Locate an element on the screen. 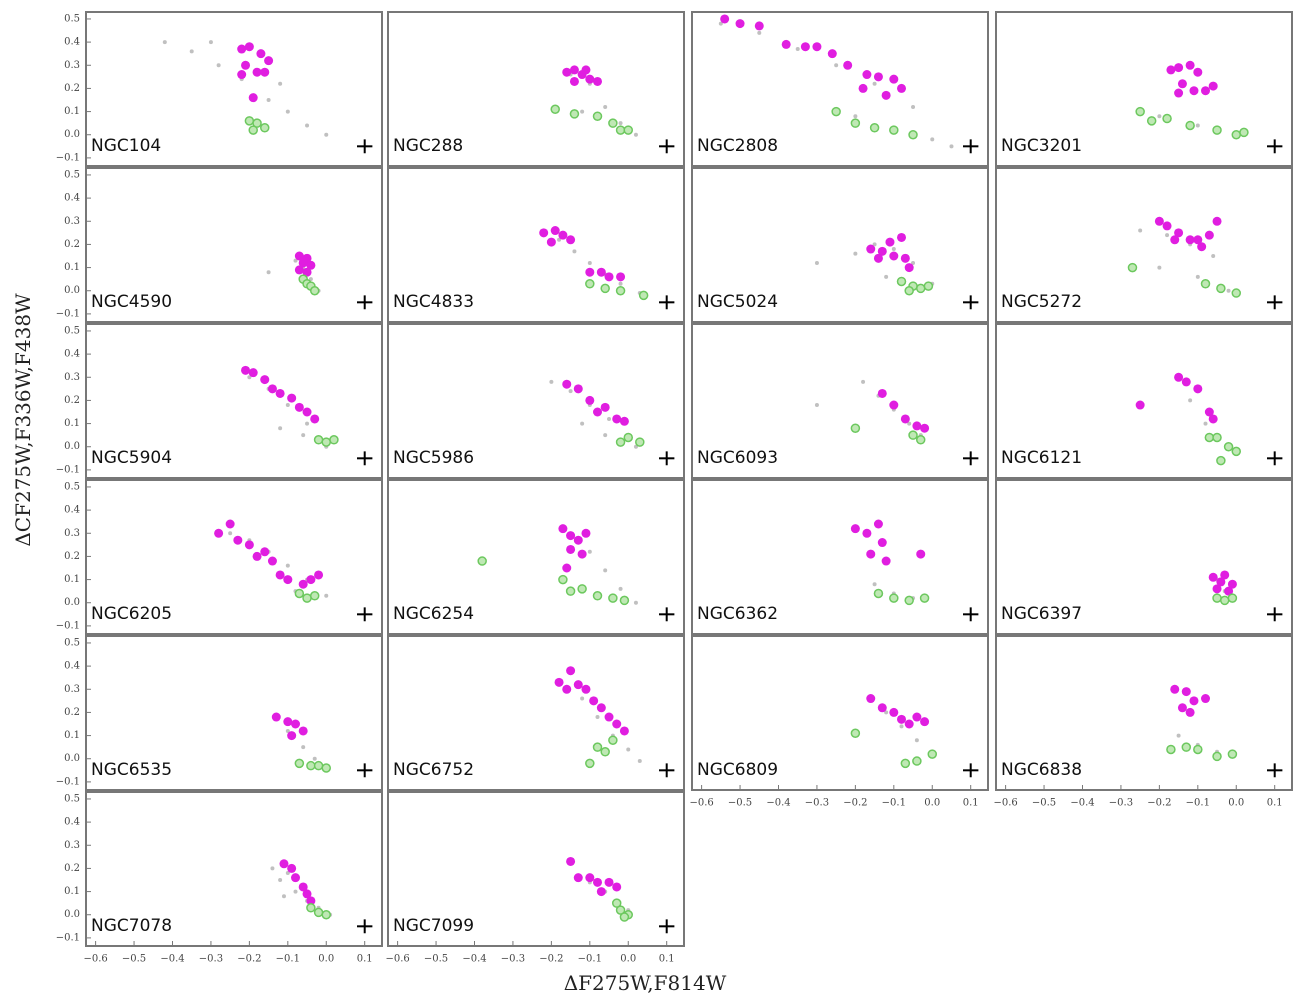  x-tick-label: 0.1 is located at coordinates (971, 803).